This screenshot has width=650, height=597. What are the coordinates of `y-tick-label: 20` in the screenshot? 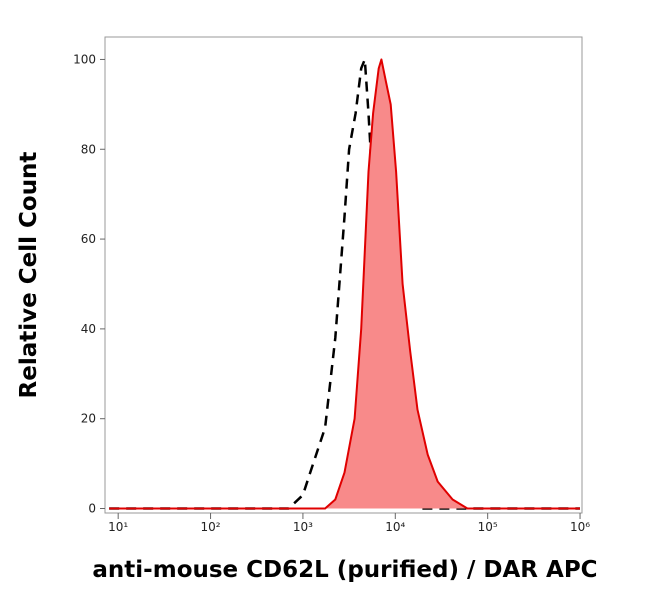 It's located at (88, 419).